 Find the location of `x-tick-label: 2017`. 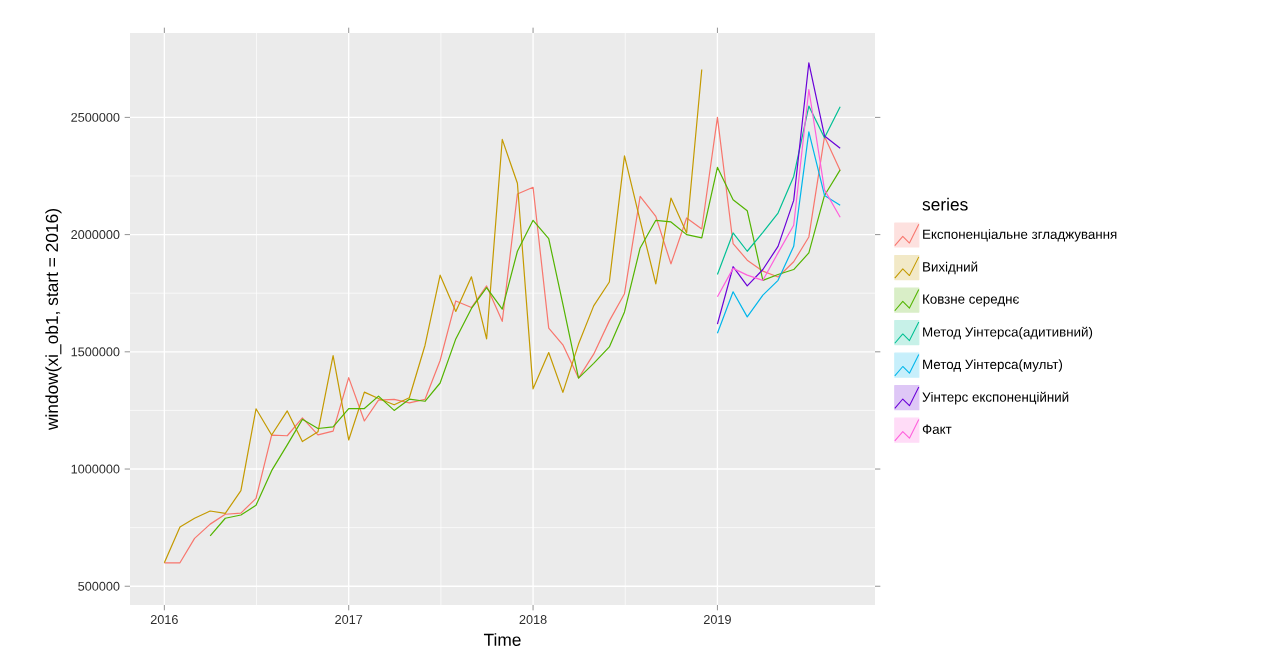

x-tick-label: 2017 is located at coordinates (349, 620).